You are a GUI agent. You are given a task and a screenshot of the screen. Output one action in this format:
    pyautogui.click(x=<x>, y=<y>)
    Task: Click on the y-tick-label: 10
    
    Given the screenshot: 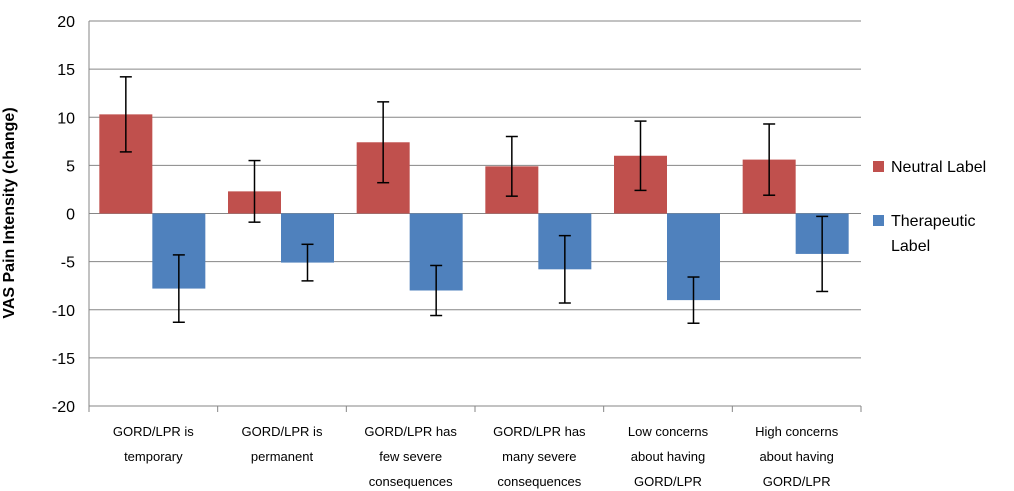 What is the action you would take?
    pyautogui.click(x=66, y=118)
    